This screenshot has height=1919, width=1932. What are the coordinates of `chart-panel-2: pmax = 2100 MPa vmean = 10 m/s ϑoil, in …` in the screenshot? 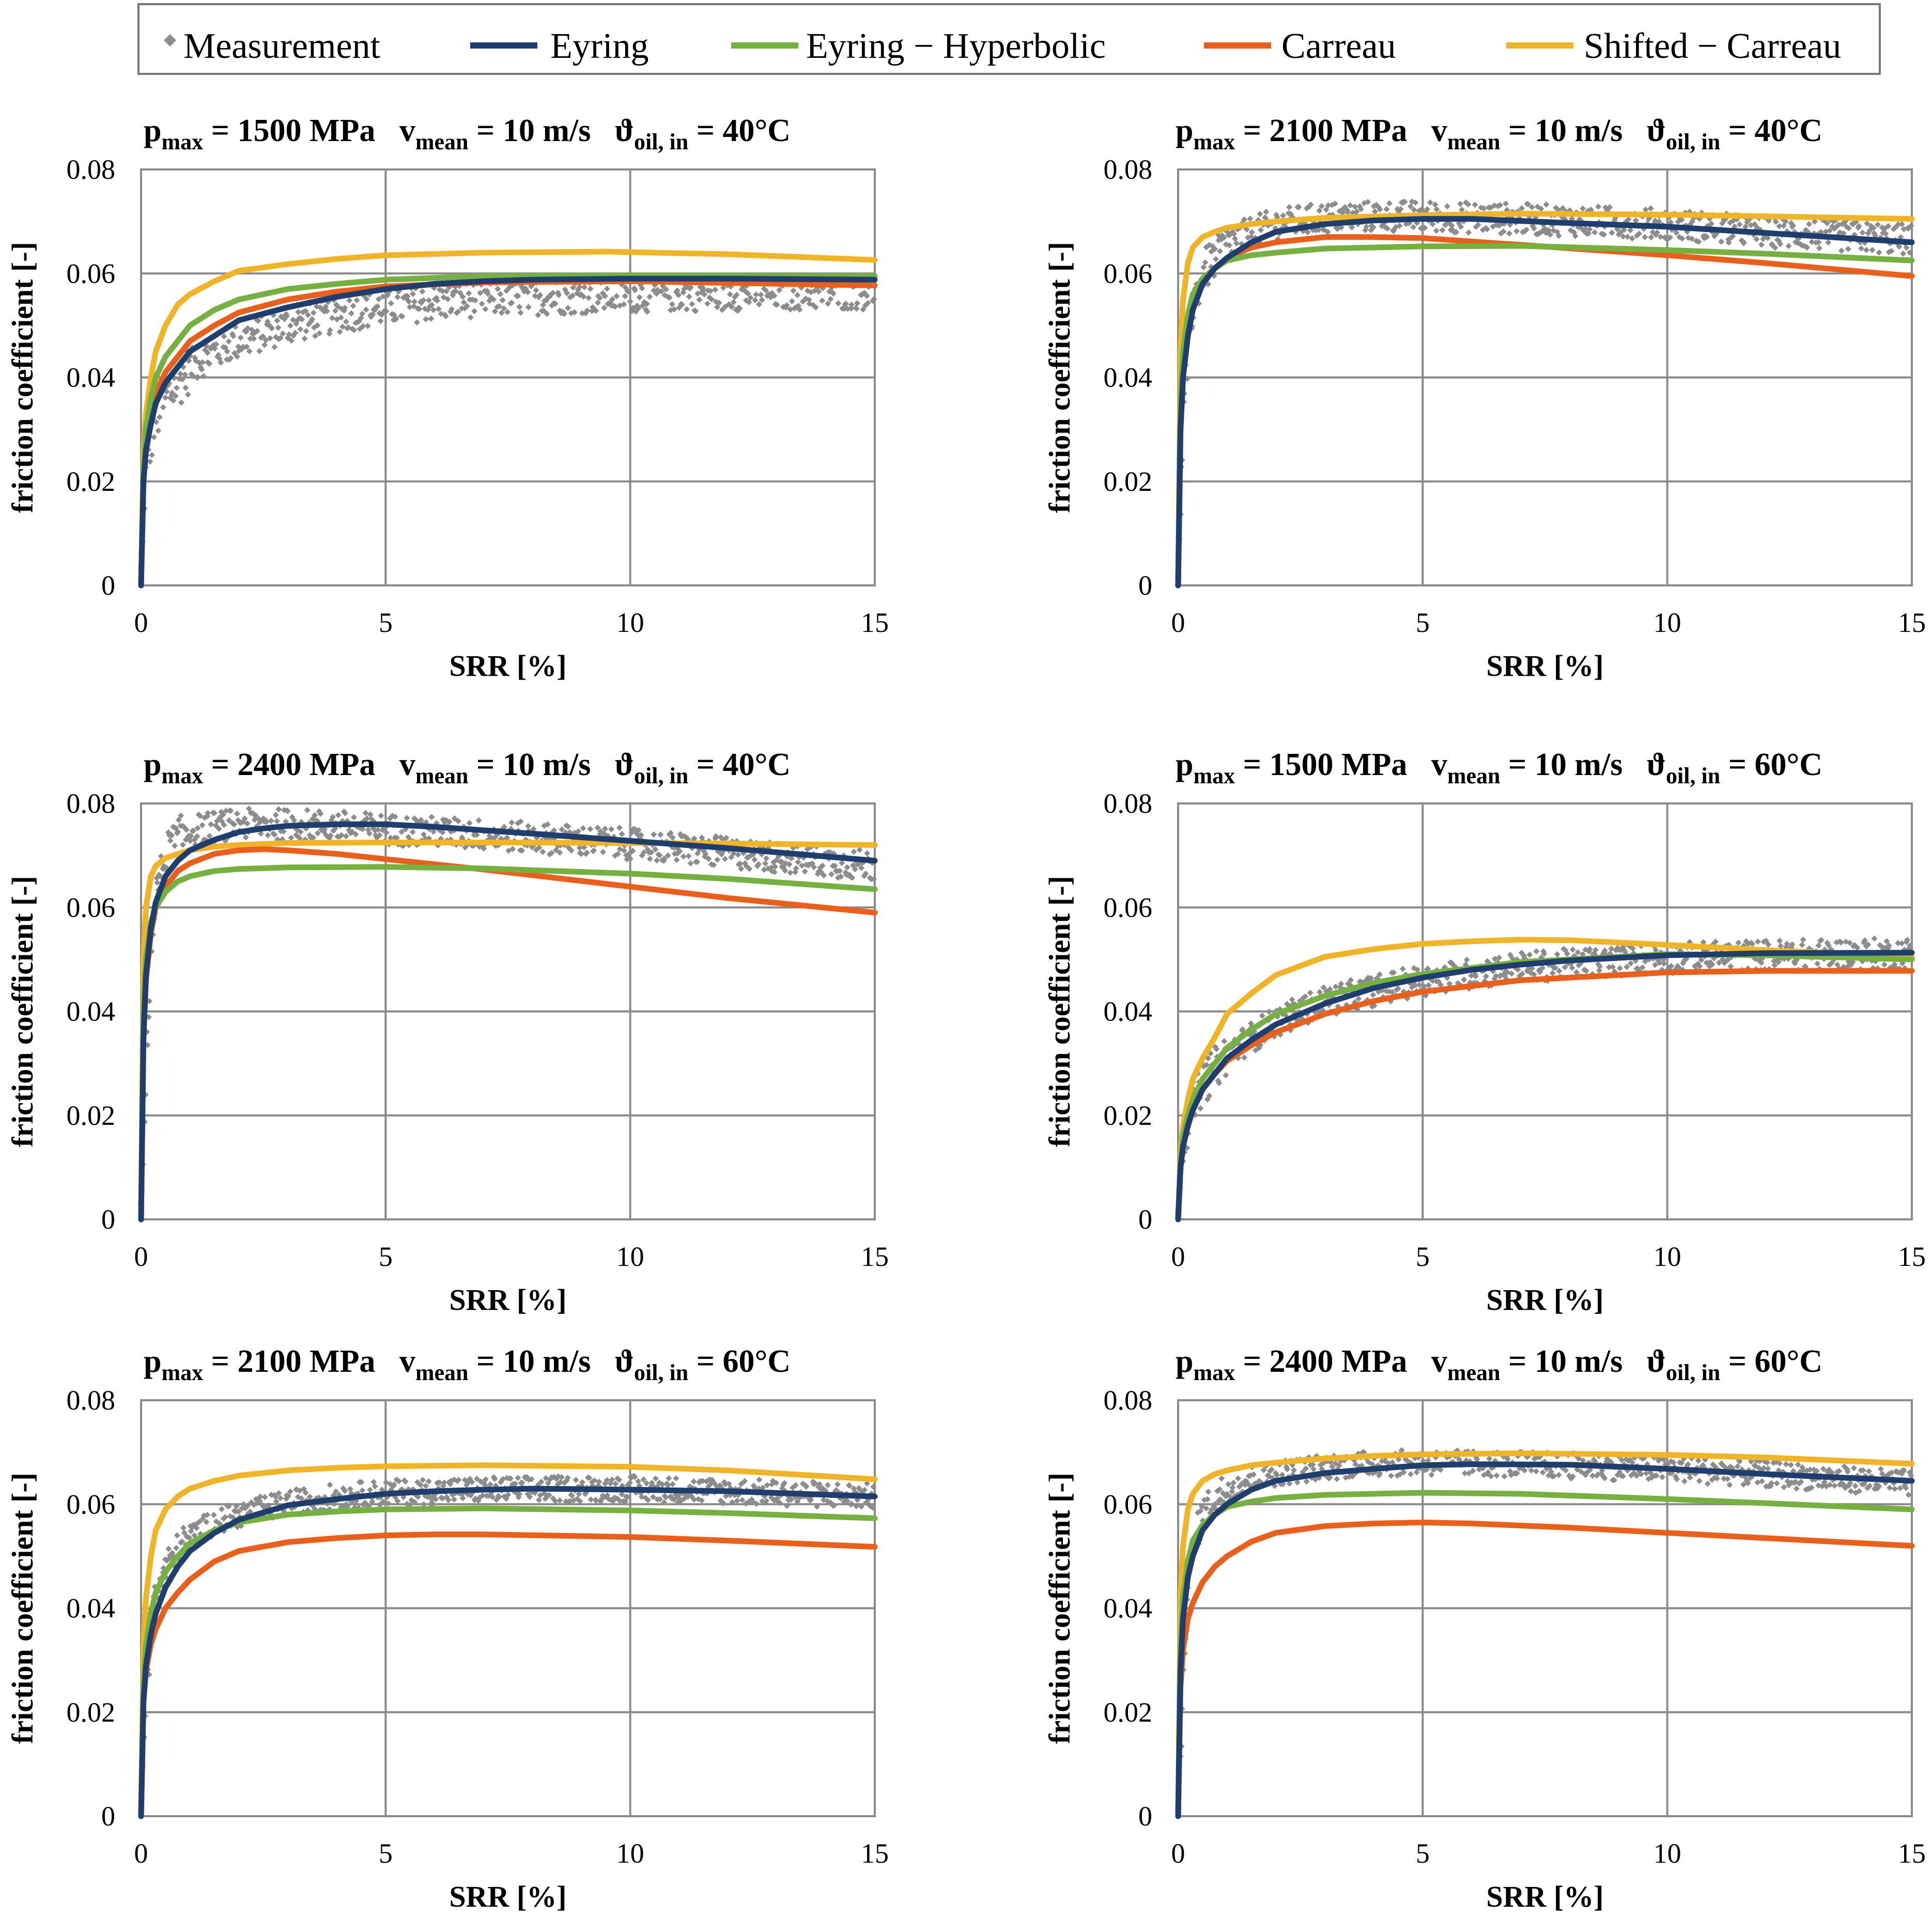 It's located at (1485, 398).